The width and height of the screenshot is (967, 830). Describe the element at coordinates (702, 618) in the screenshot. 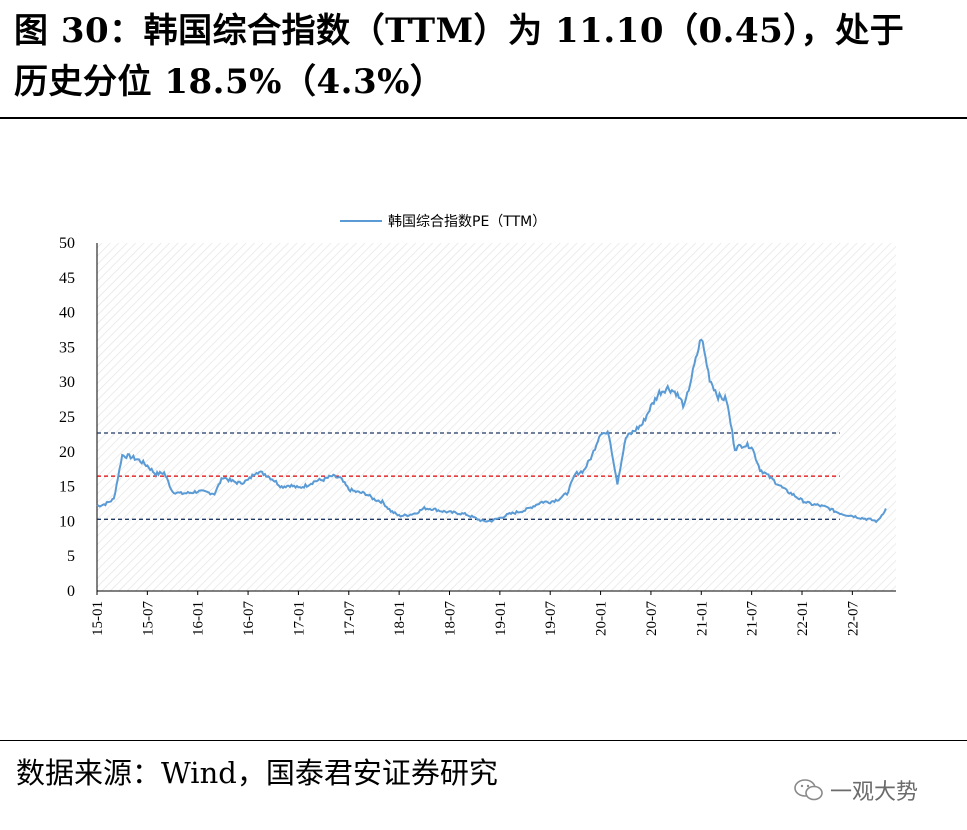

I see `x-tick-label: 21-01` at that location.